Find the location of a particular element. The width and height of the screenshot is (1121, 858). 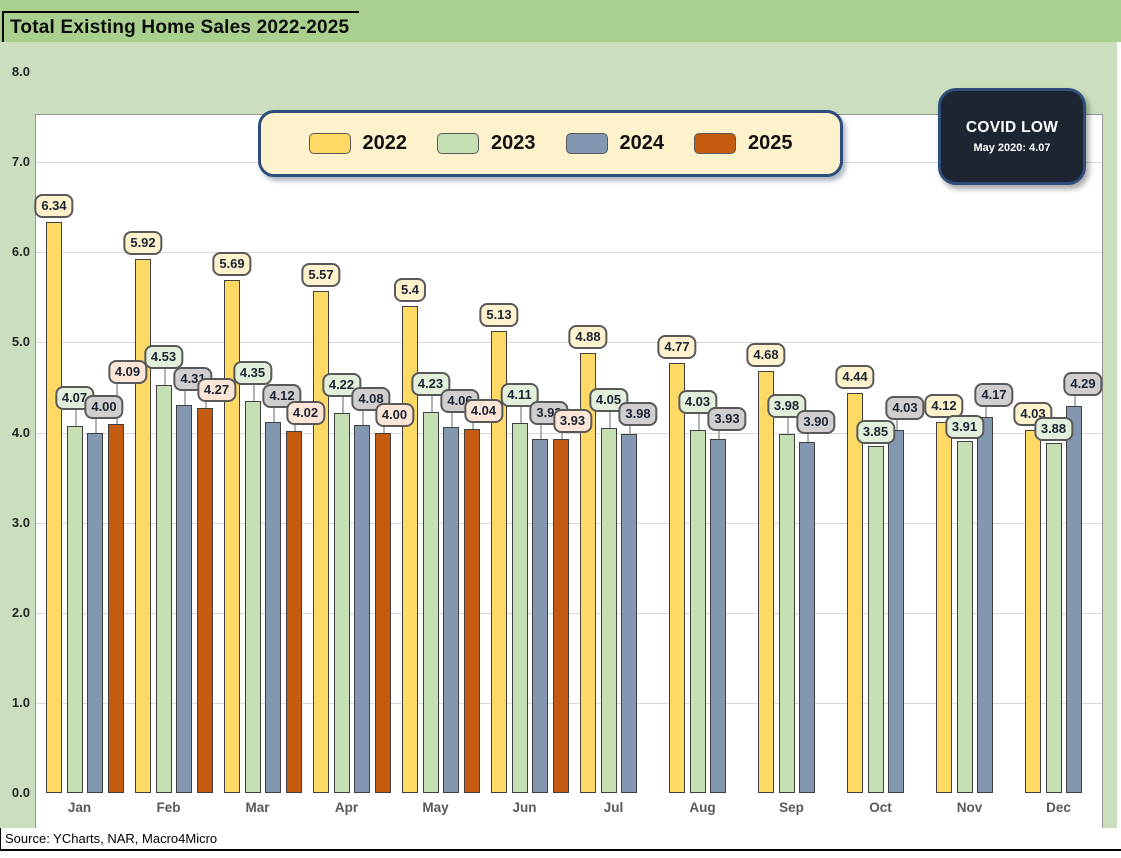

legend-label: 2023 is located at coordinates (513, 143).